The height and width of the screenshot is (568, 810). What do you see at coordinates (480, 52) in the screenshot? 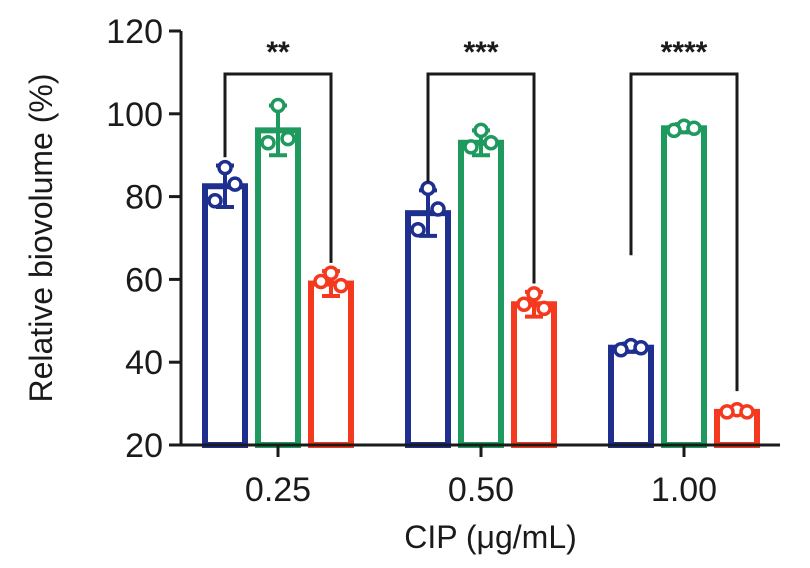
I see `significance-label: ***` at bounding box center [480, 52].